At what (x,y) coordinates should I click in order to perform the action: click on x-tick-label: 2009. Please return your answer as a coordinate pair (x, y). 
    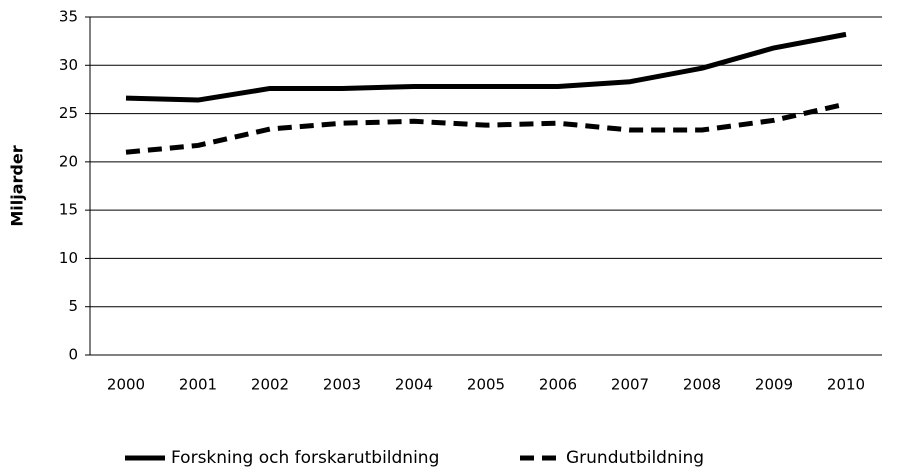
    Looking at the image, I should click on (774, 385).